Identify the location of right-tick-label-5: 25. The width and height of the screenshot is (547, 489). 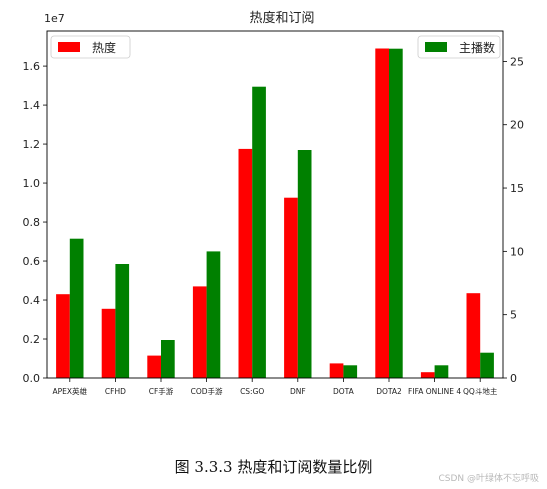
(517, 61).